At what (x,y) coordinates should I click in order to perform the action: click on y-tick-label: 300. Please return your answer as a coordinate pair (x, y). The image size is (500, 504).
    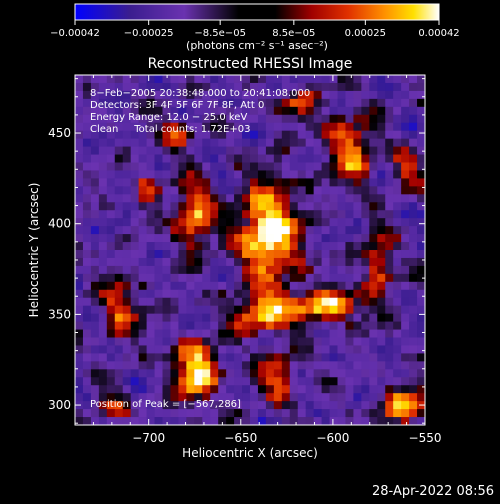
    Looking at the image, I should click on (59, 405).